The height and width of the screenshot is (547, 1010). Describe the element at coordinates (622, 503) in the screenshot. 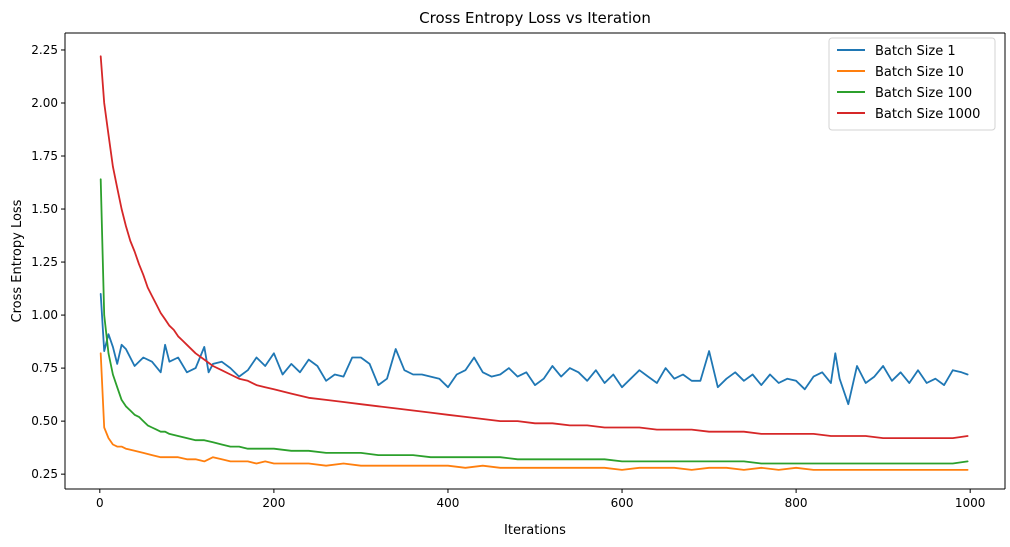

I see `x-tick-label: 600` at that location.